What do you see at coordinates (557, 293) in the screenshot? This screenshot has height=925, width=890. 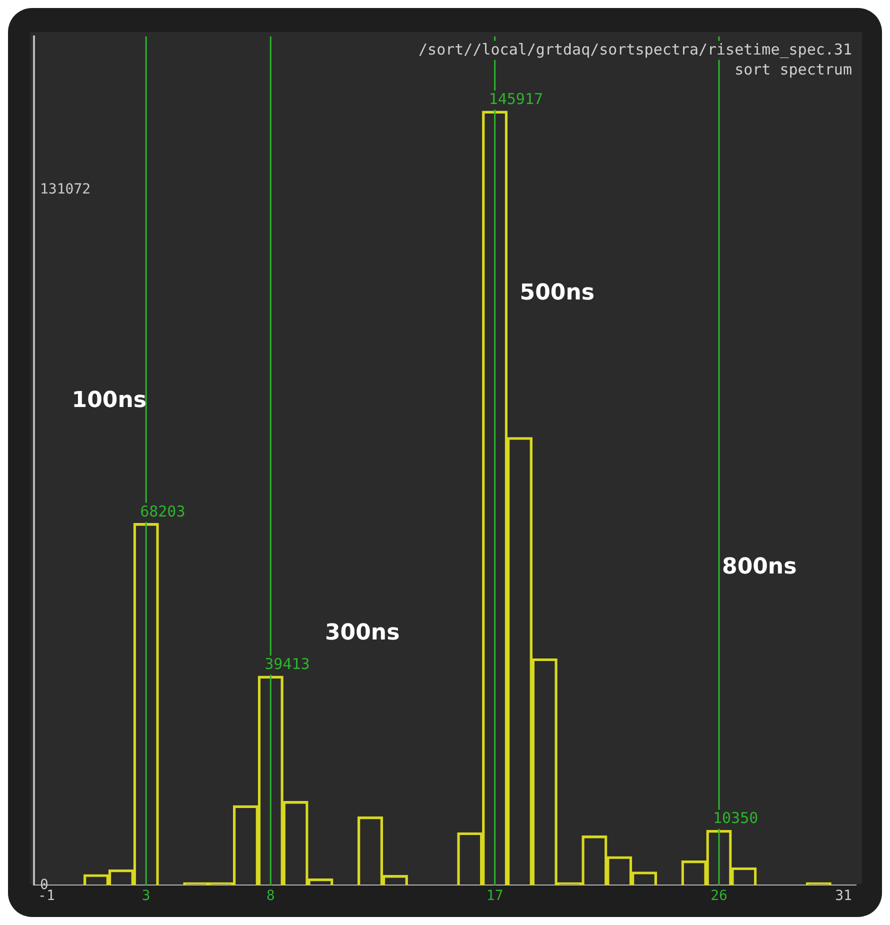 I see `annotation: 500ns` at bounding box center [557, 293].